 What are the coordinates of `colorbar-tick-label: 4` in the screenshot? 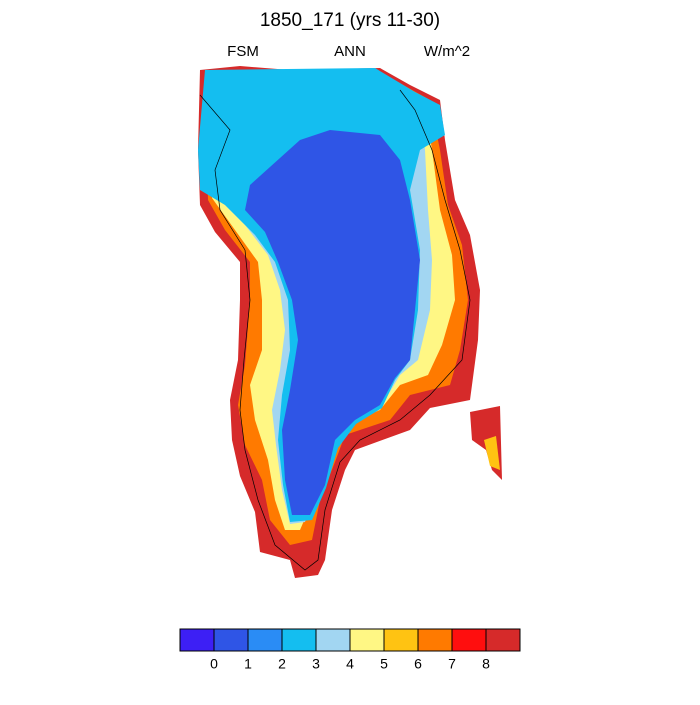 It's located at (350, 664).